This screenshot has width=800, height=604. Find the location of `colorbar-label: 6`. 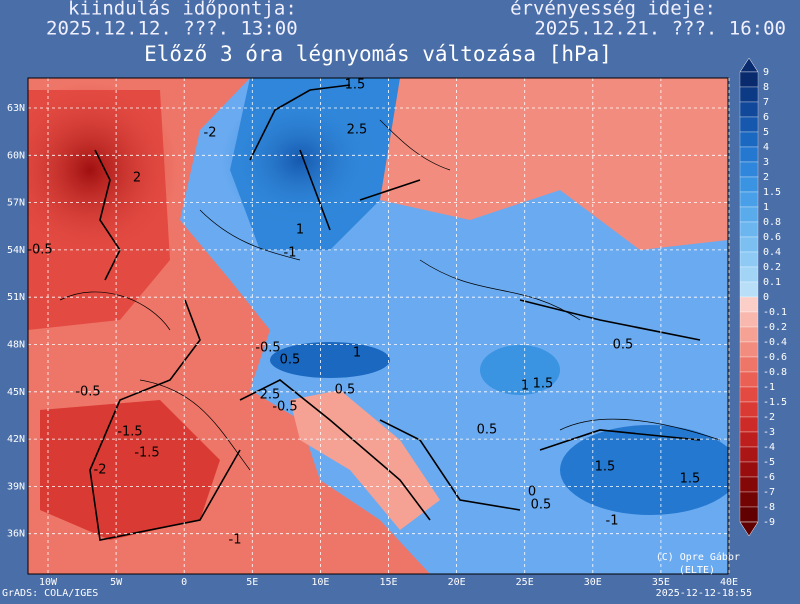

colorbar-label: 6 is located at coordinates (766, 117).